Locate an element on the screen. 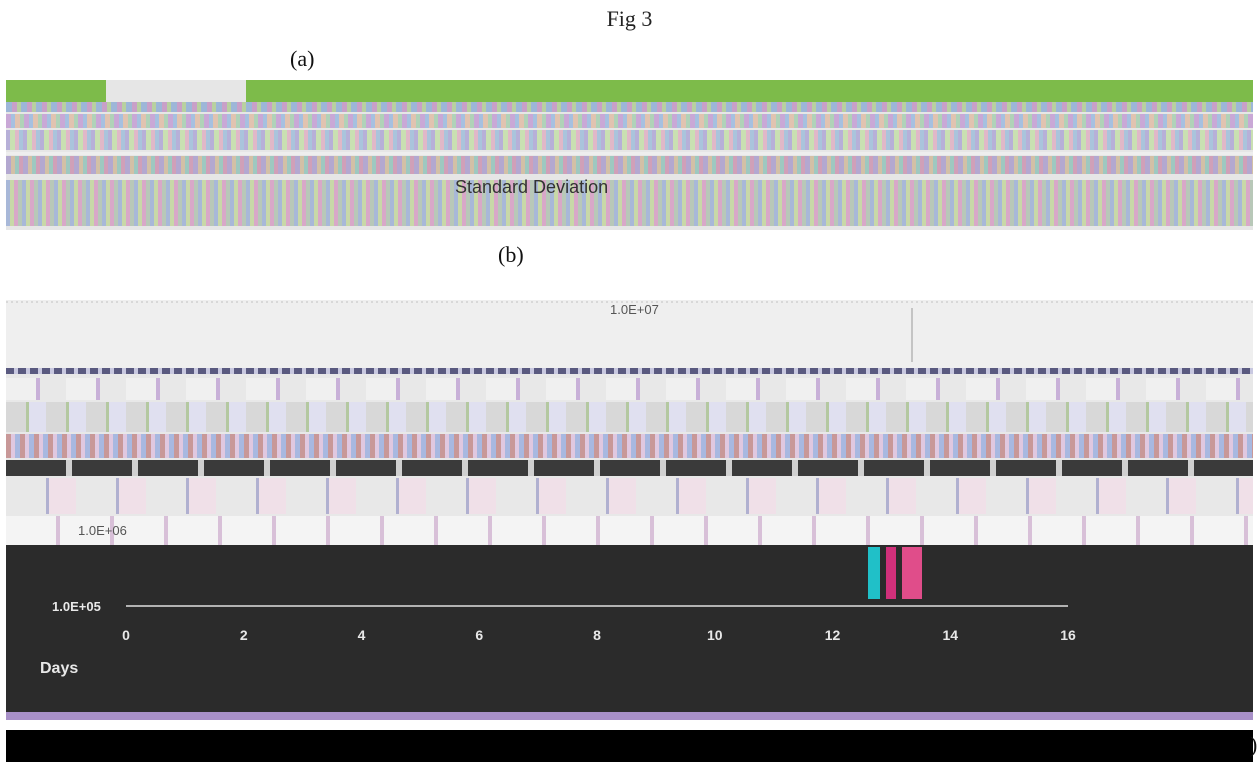 The image size is (1259, 762). x-tick-label: 8 is located at coordinates (597, 635).